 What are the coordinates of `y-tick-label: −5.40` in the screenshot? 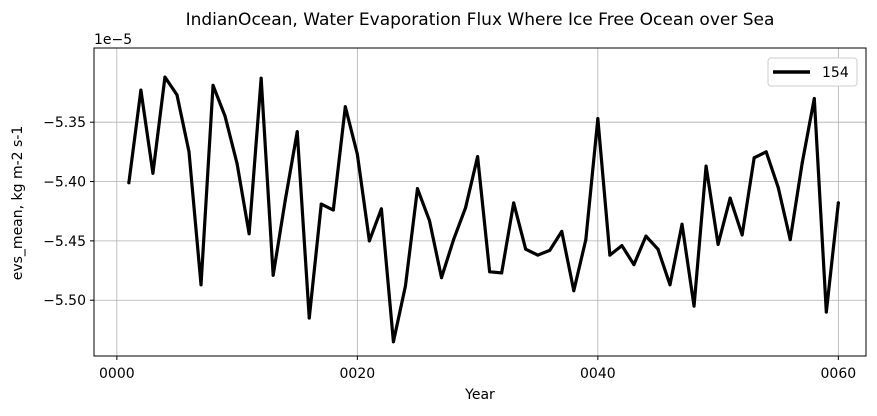 It's located at (64, 183).